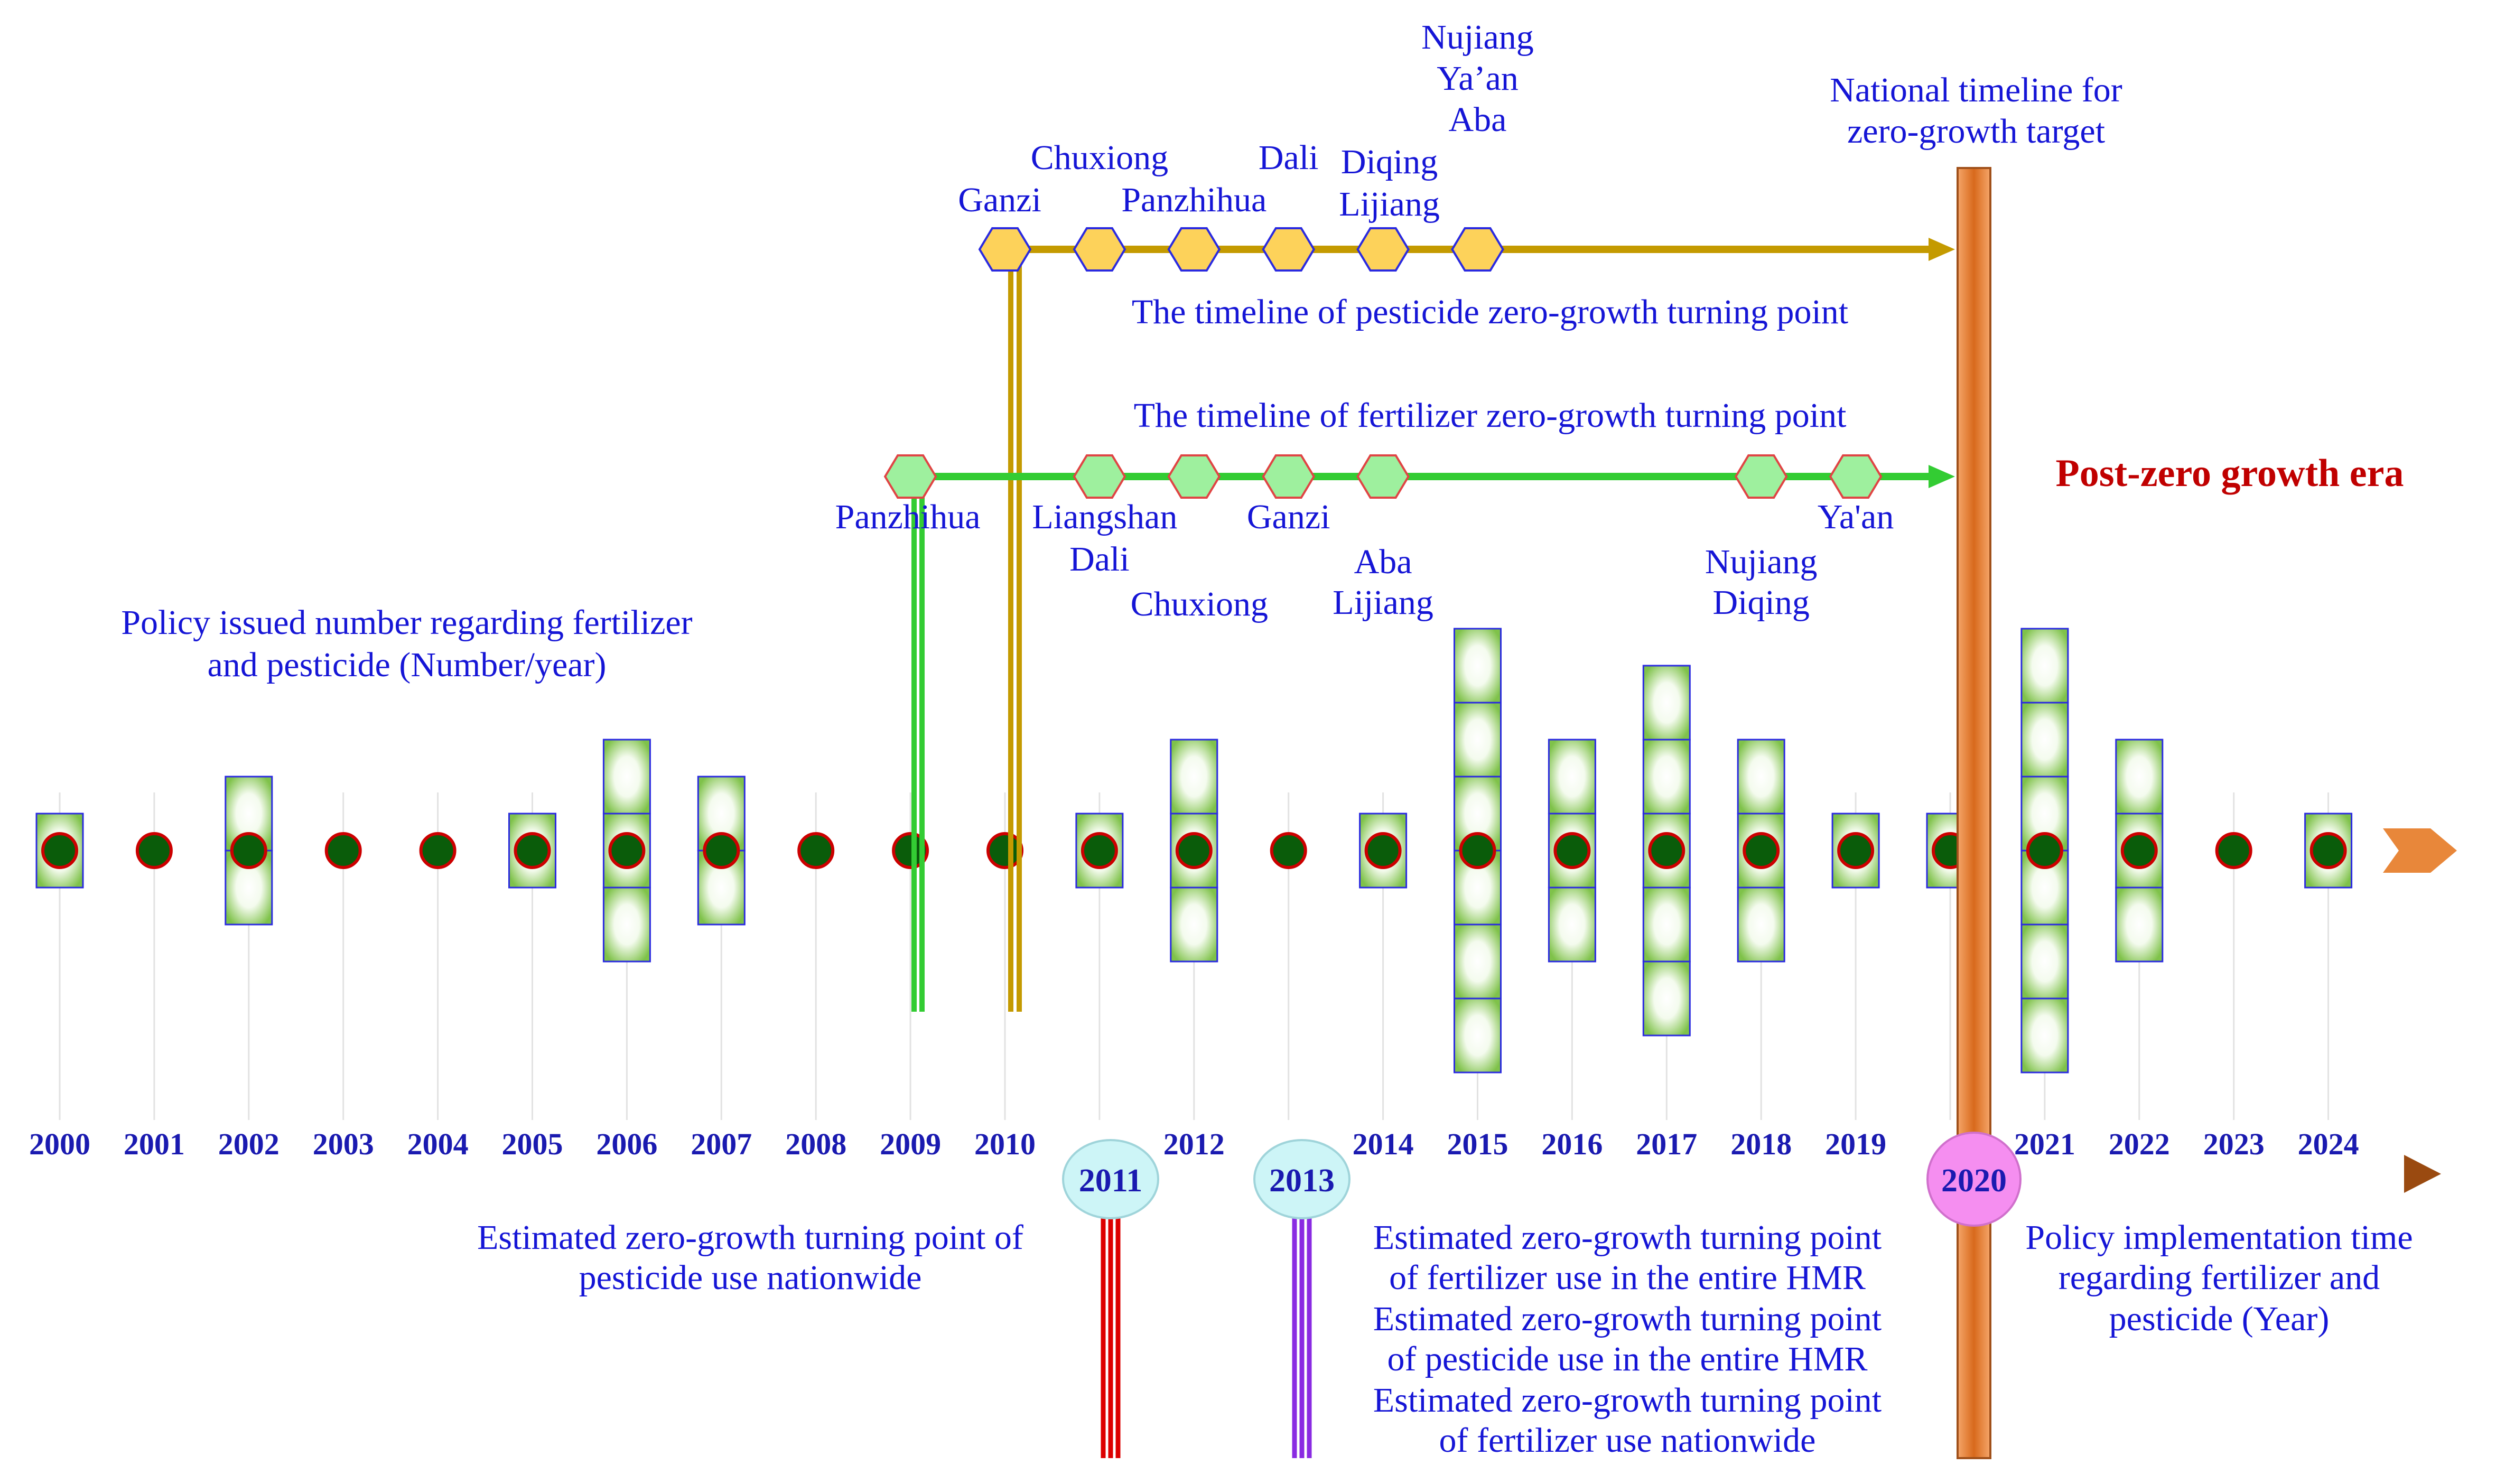 The height and width of the screenshot is (1484, 2496). Describe the element at coordinates (815, 1144) in the screenshot. I see `year-label-2008: 2008` at that location.